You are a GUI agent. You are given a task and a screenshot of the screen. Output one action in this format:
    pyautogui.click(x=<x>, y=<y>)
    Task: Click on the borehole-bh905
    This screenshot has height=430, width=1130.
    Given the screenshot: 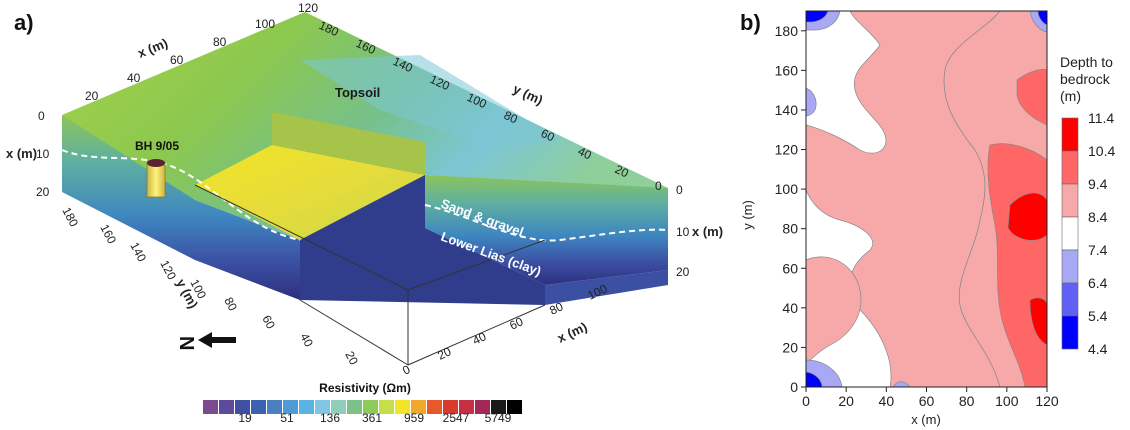 What is the action you would take?
    pyautogui.click(x=156, y=178)
    